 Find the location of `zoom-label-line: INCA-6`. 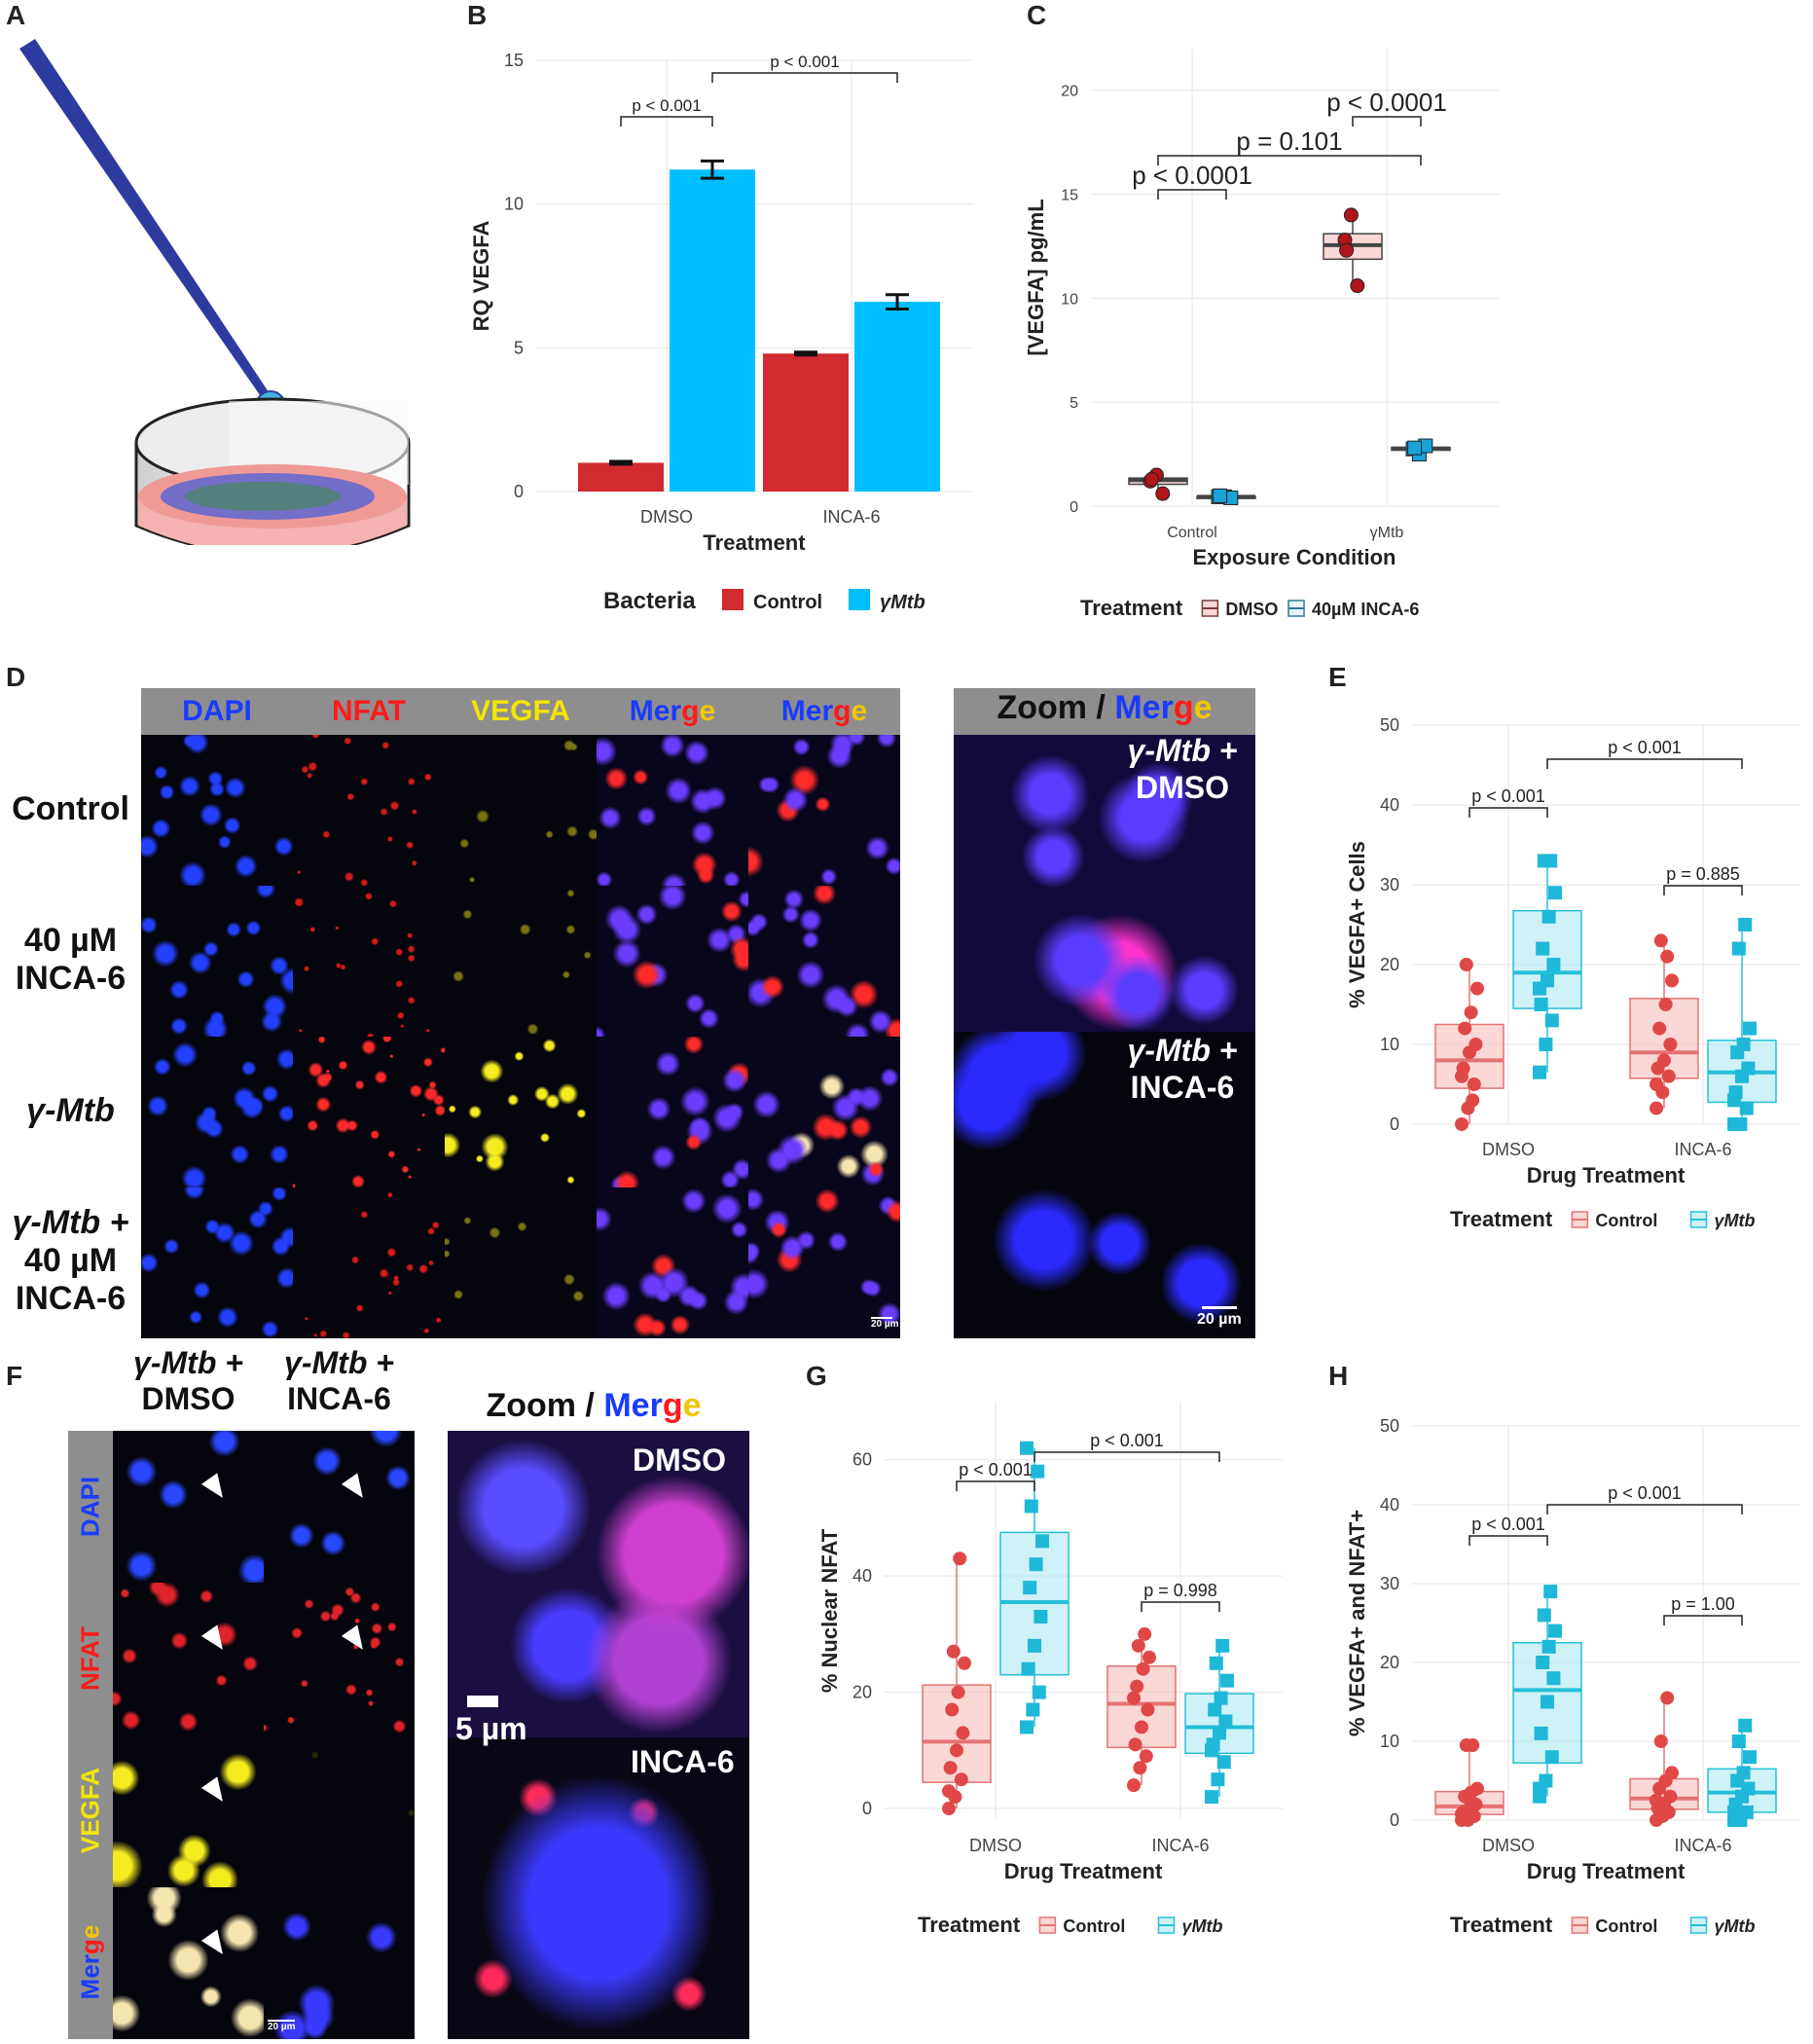

zoom-label-line: INCA-6 is located at coordinates (1182, 1088).